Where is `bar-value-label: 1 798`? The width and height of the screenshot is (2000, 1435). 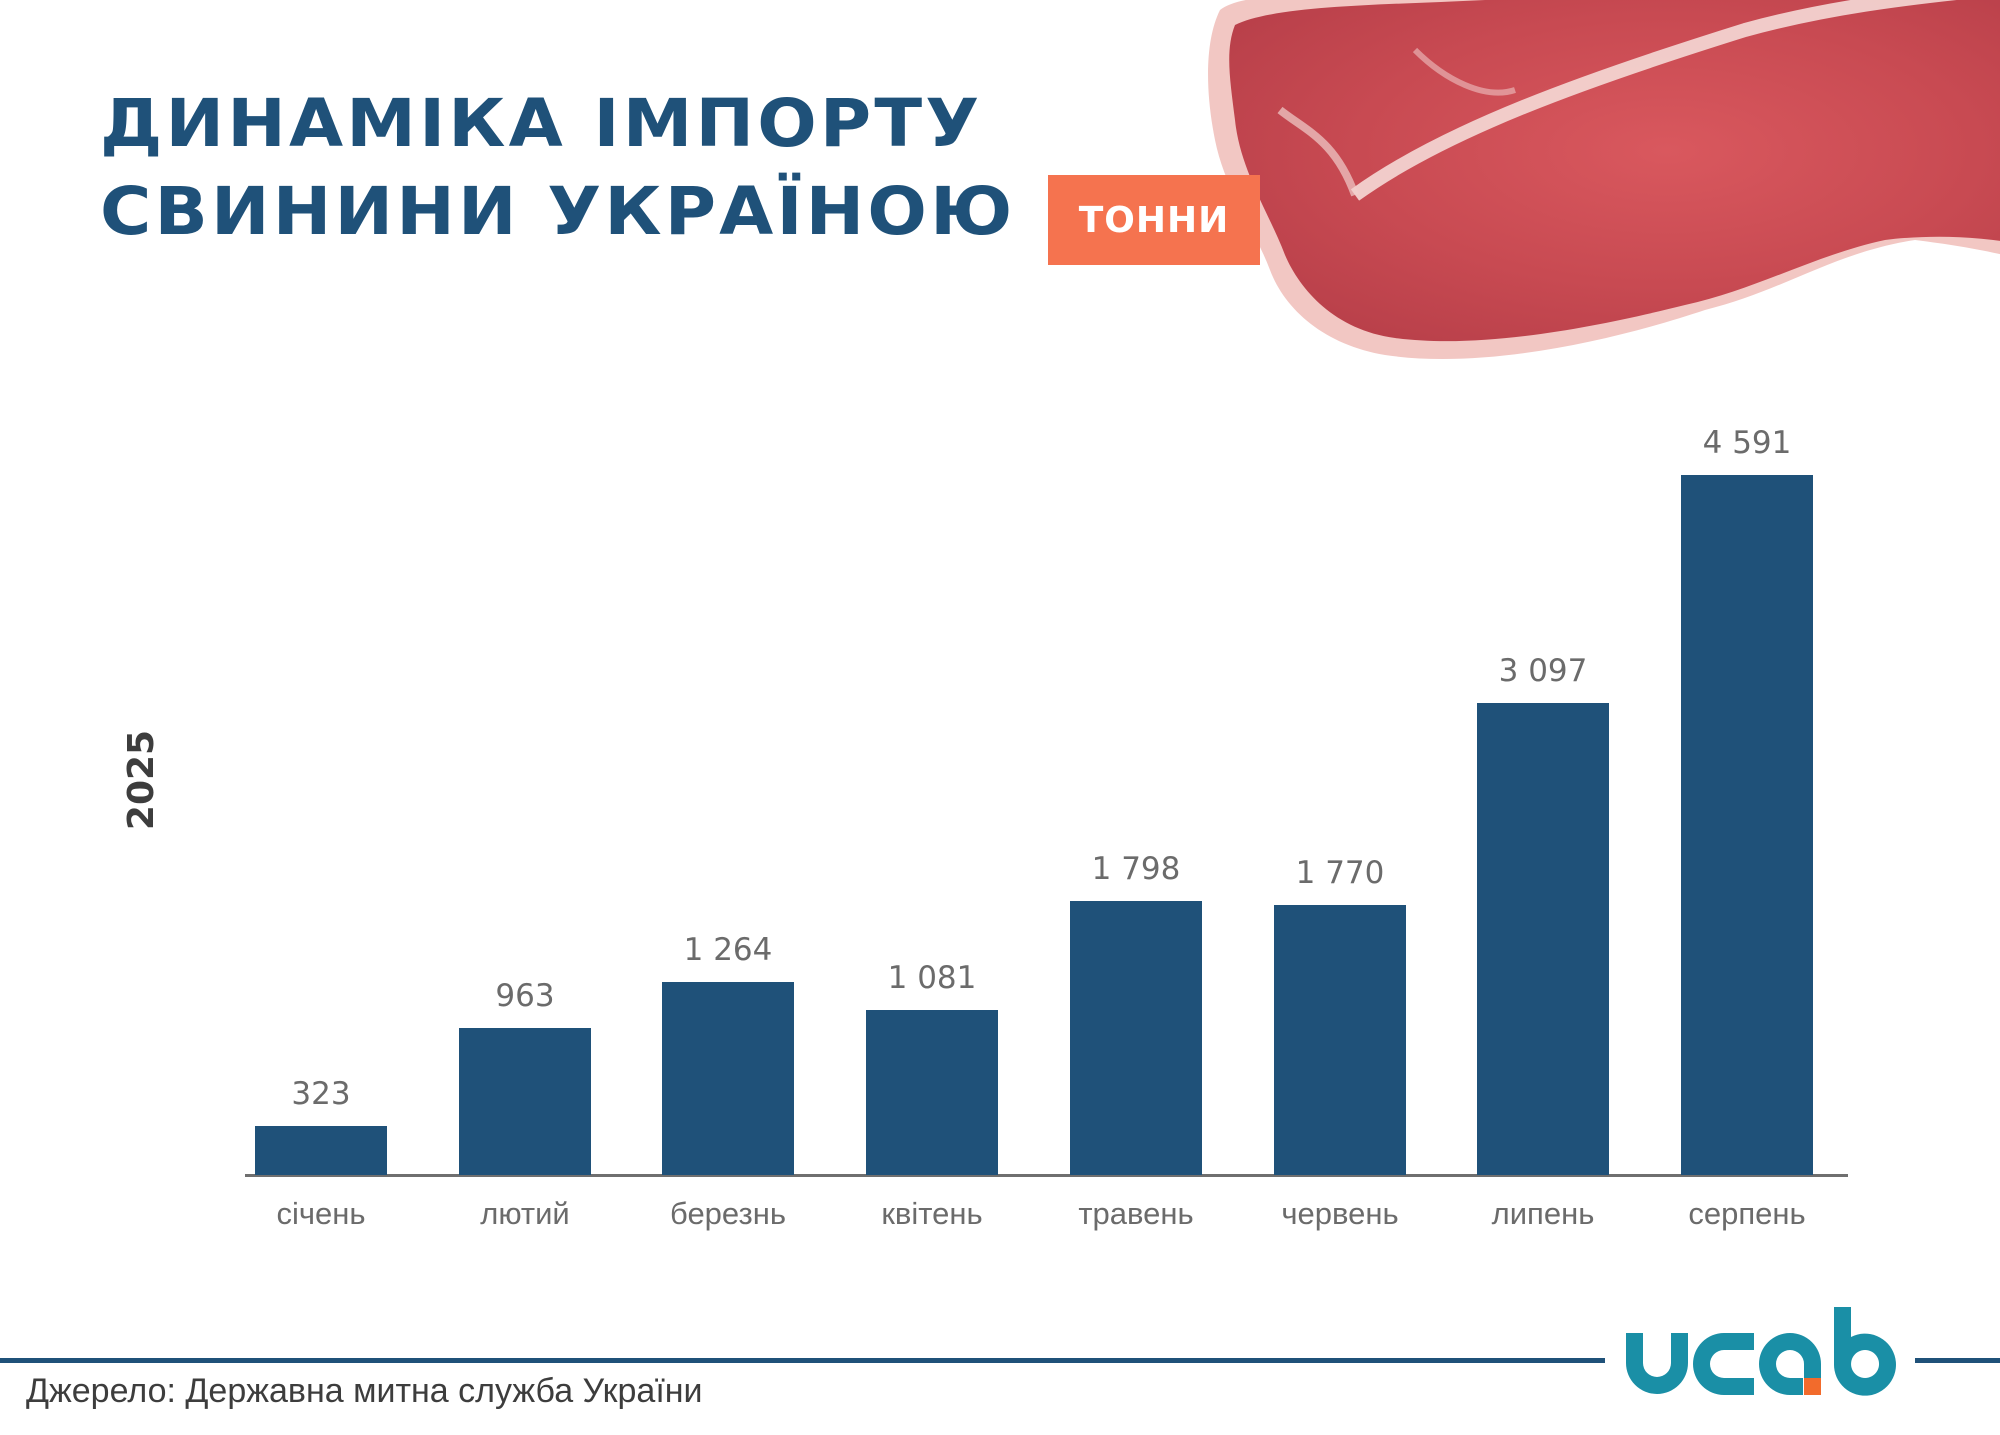 bar-value-label: 1 798 is located at coordinates (1136, 869).